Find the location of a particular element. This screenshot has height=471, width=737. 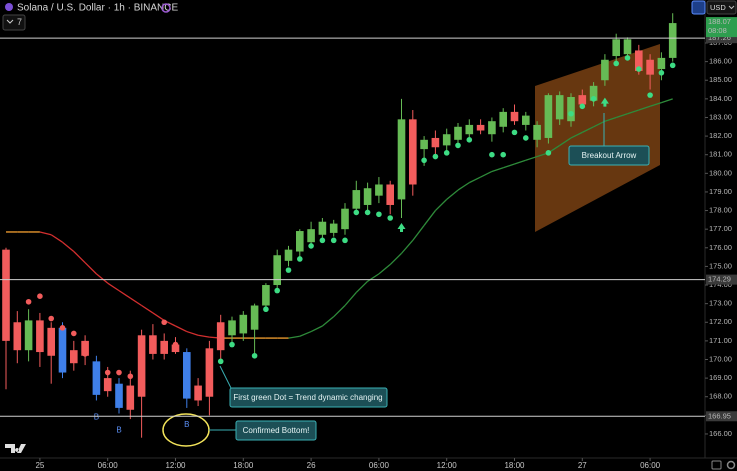

x-tick-label: 18:00 is located at coordinates (514, 465).